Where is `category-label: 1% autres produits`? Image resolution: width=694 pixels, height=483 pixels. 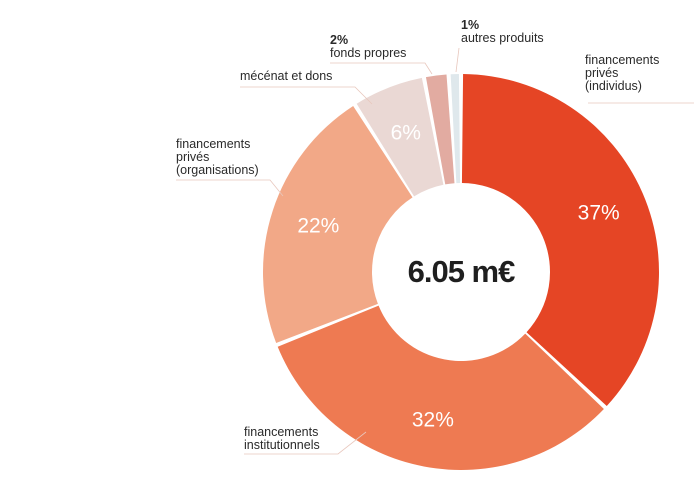 category-label: 1% autres produits is located at coordinates (502, 31).